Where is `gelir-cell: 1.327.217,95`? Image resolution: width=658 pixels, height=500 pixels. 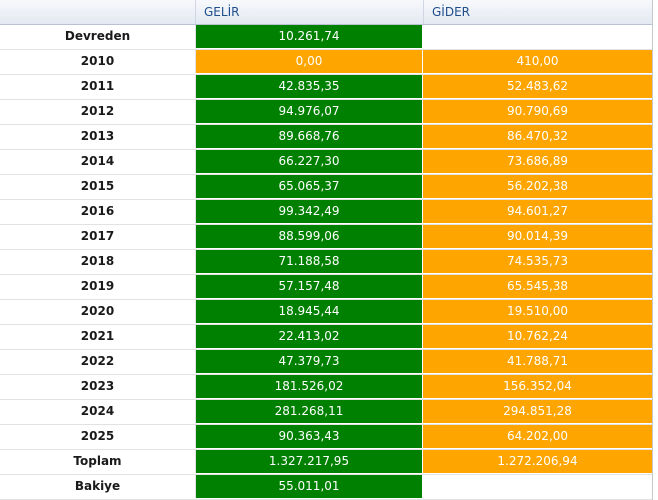
gelir-cell: 1.327.217,95 is located at coordinates (309, 461).